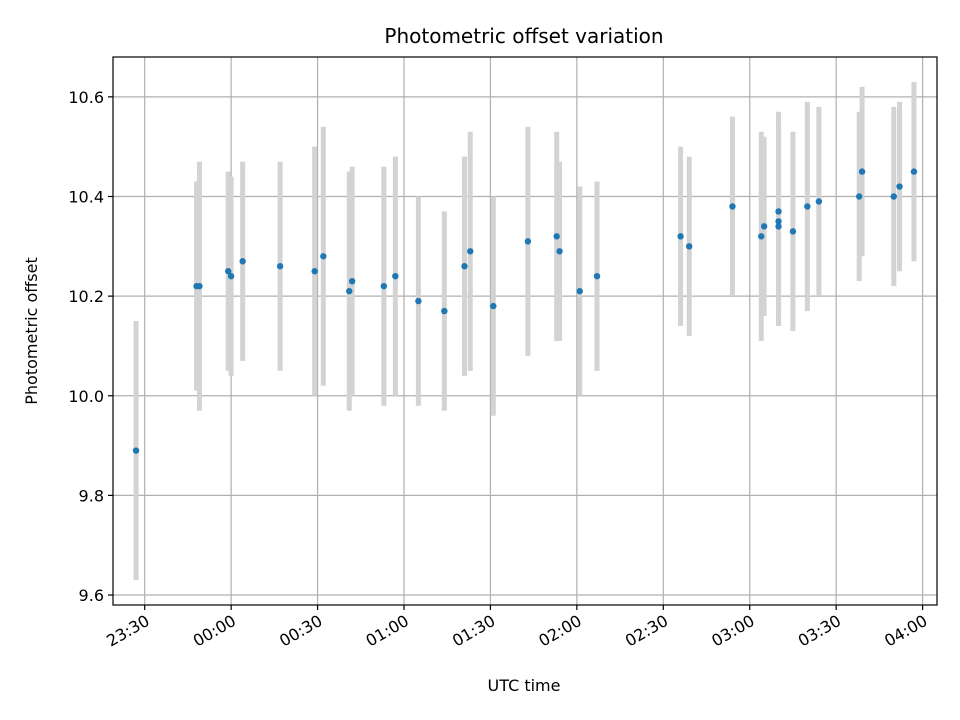 This screenshot has width=960, height=720. Describe the element at coordinates (86, 196) in the screenshot. I see `y-tick-label: 10.4` at that location.